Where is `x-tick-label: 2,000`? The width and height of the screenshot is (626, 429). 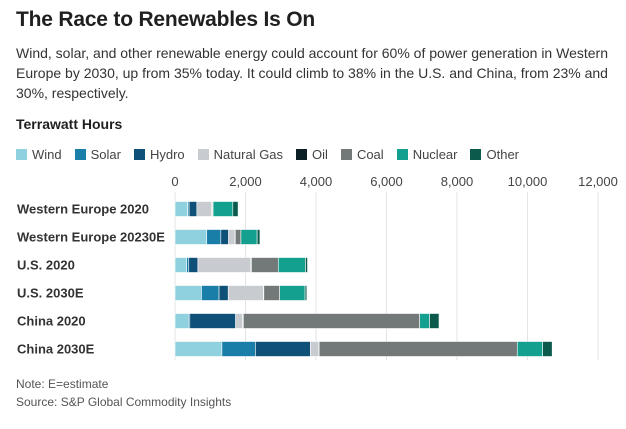 x-tick-label: 2,000 is located at coordinates (245, 181).